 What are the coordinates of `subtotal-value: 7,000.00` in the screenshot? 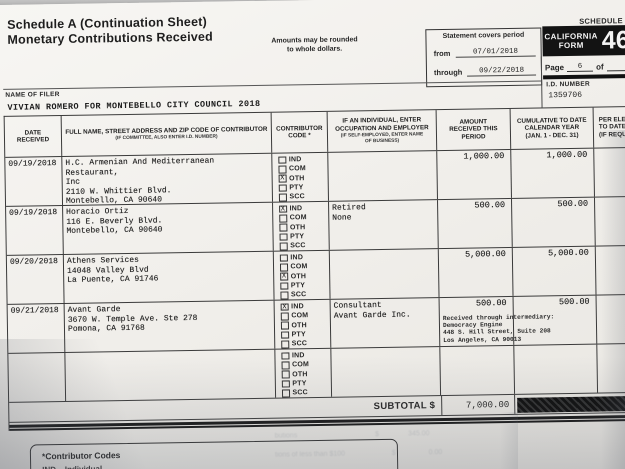 It's located at (478, 405).